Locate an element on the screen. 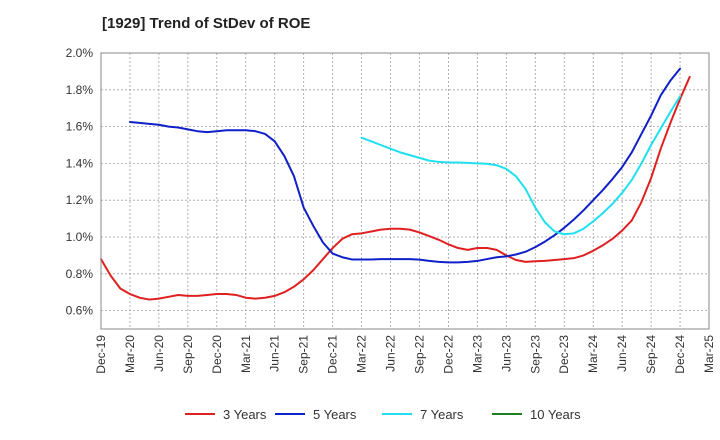 This screenshot has height=440, width=720. y-tick-label: 1.8% is located at coordinates (80, 90).